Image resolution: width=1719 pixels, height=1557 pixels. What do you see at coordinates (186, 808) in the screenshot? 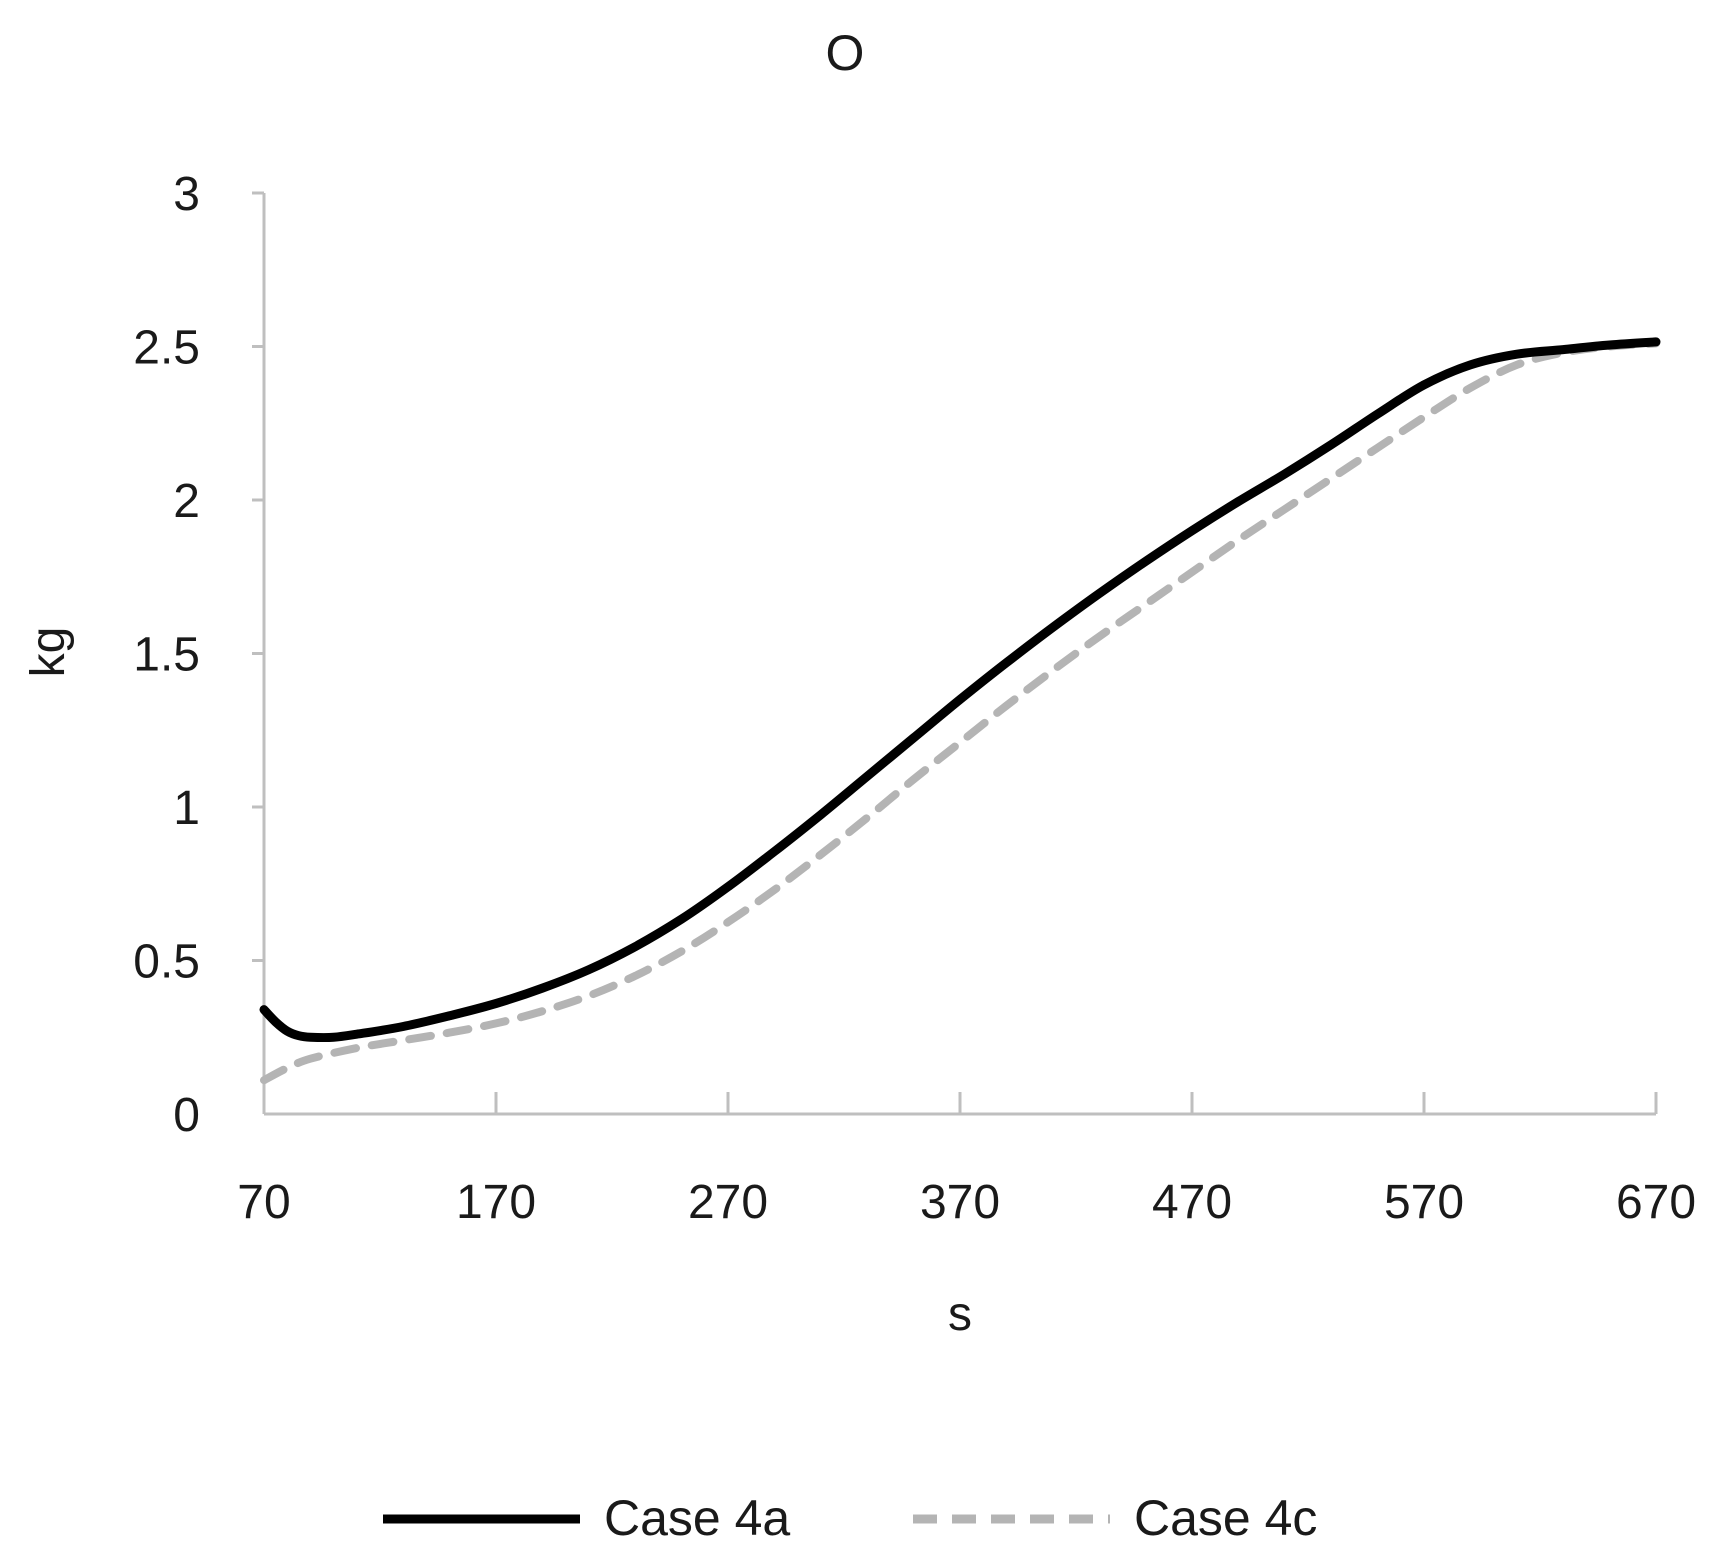
I see `y-tick-label: 1` at bounding box center [186, 808].